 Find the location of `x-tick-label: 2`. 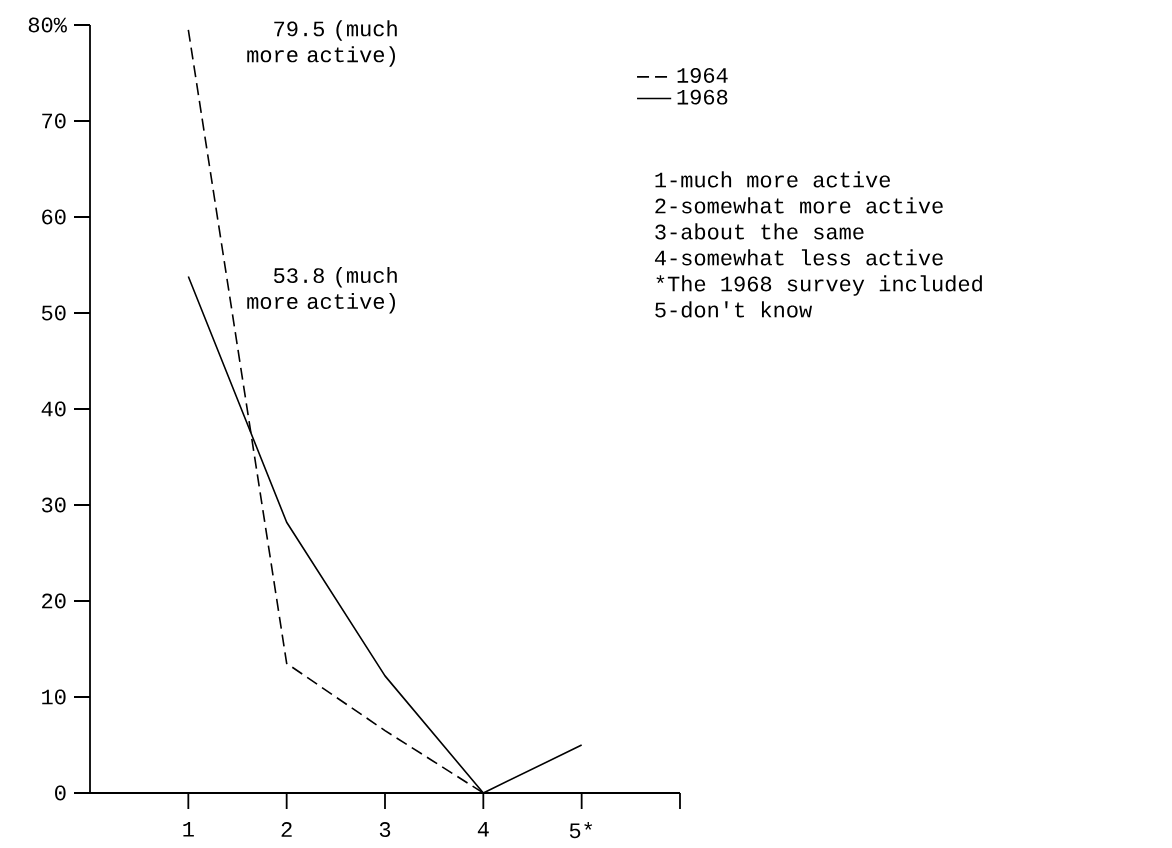

x-tick-label: 2 is located at coordinates (286, 829).